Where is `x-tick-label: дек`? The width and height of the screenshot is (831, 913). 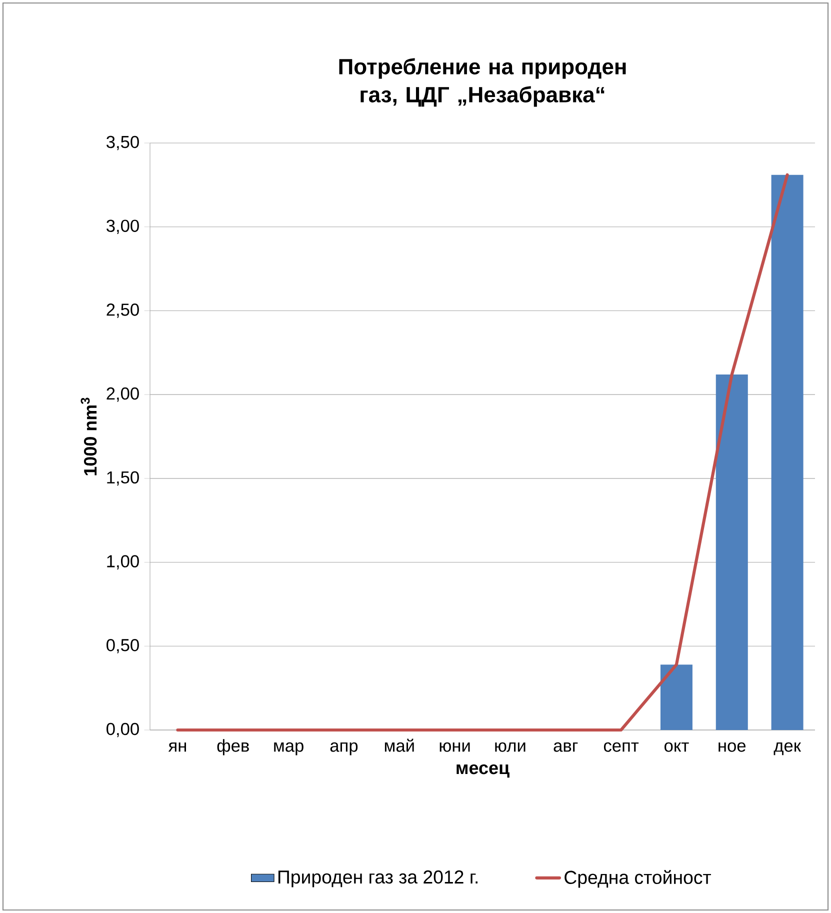
x-tick-label: дек is located at coordinates (788, 749).